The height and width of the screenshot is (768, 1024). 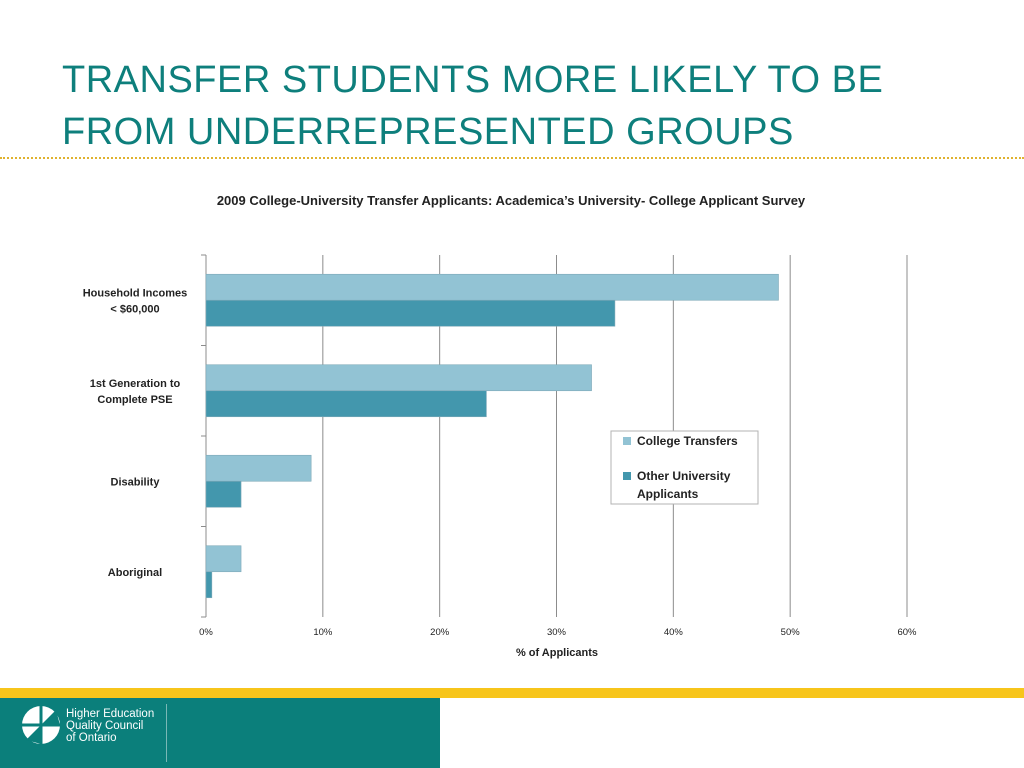 I want to click on category-label: Disability, so click(x=136, y=482).